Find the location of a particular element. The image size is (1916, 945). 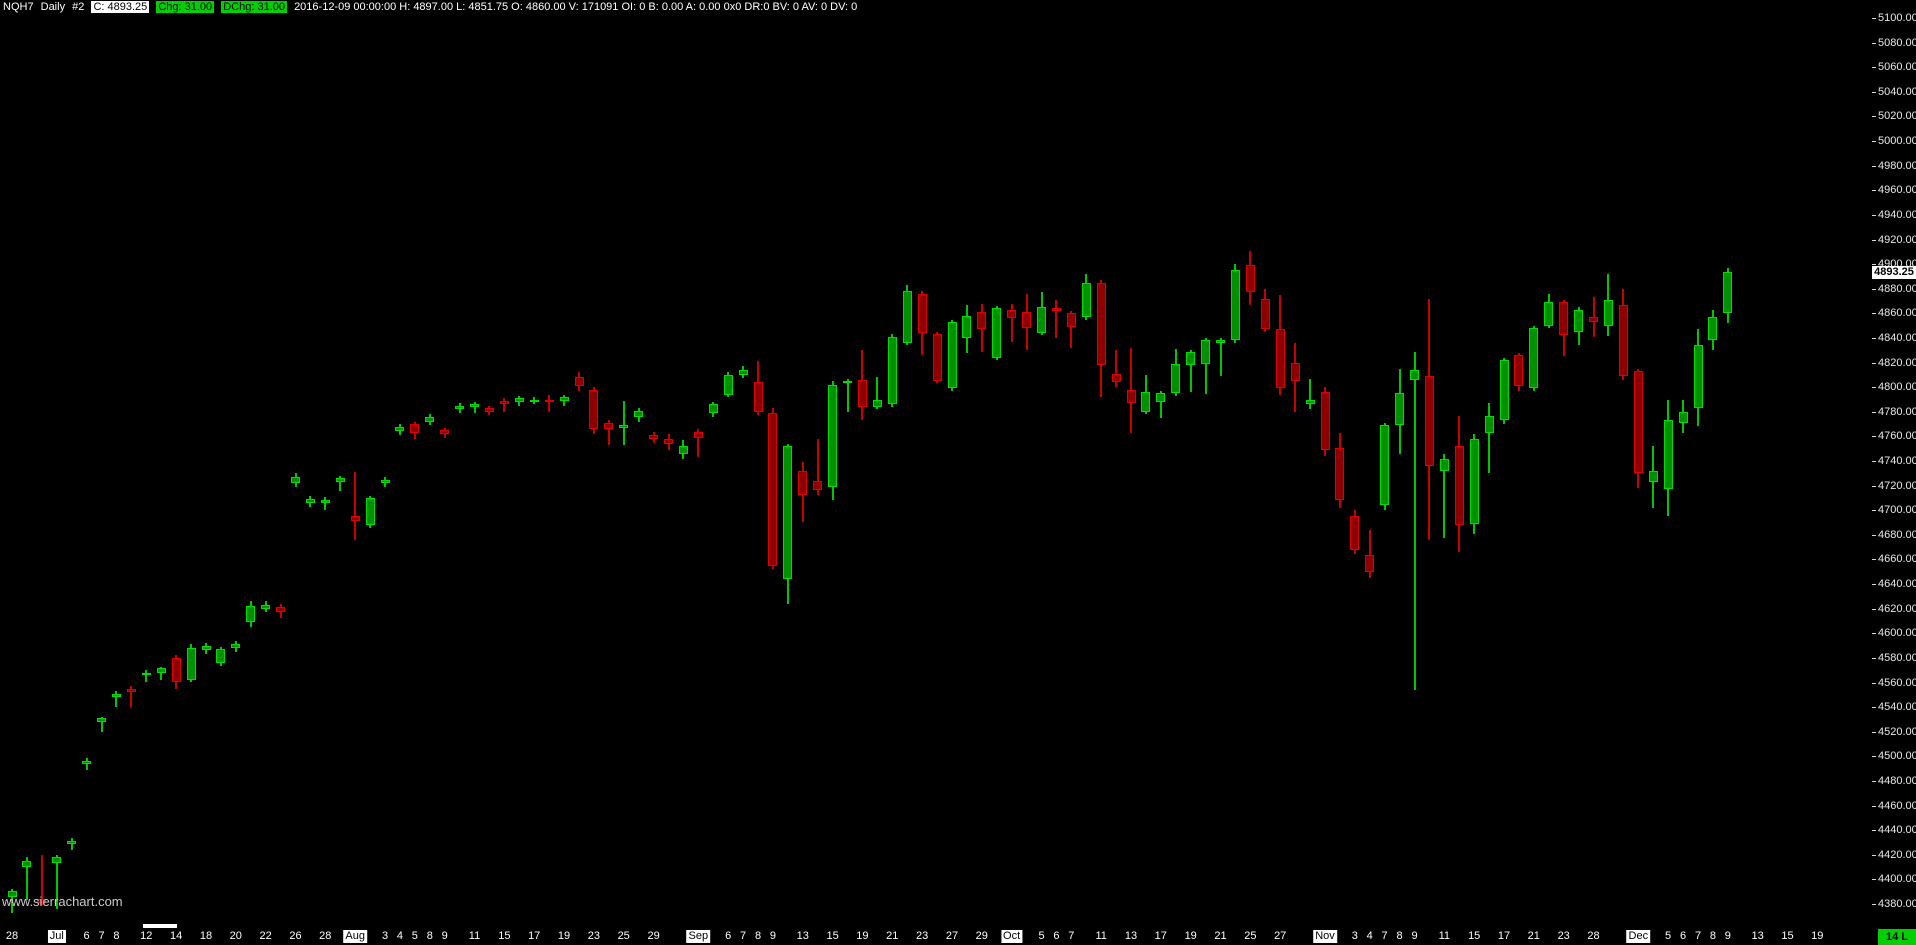

date-axis-label: 6 is located at coordinates (1683, 936).